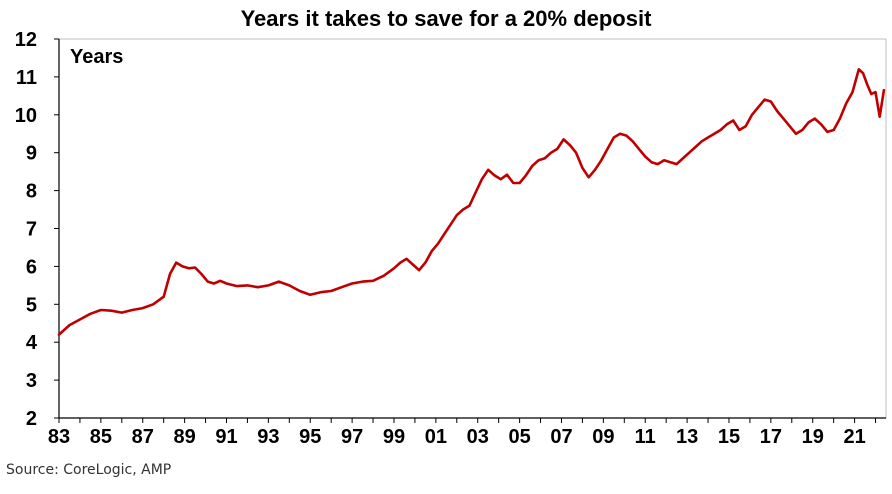 The height and width of the screenshot is (494, 892). Describe the element at coordinates (31, 305) in the screenshot. I see `y-tick-label: 5` at that location.